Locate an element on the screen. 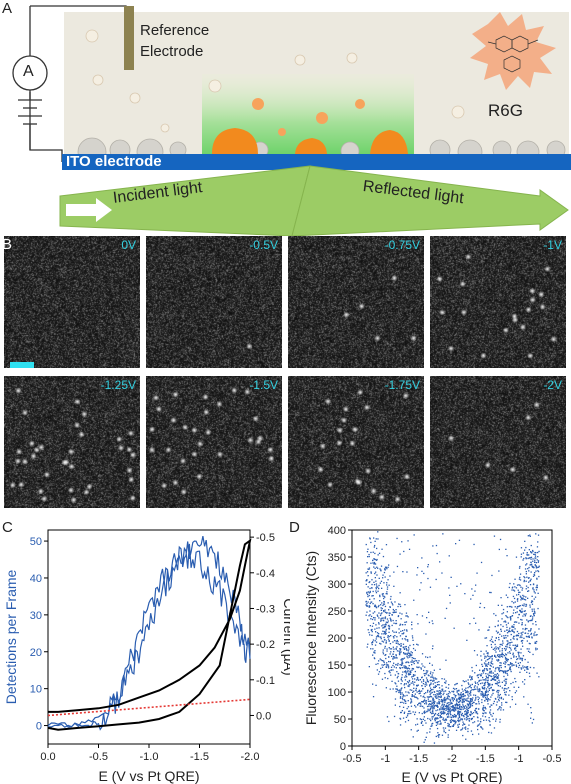 This screenshot has height=784, width=571. voltage-label: -1.5V is located at coordinates (263, 385).